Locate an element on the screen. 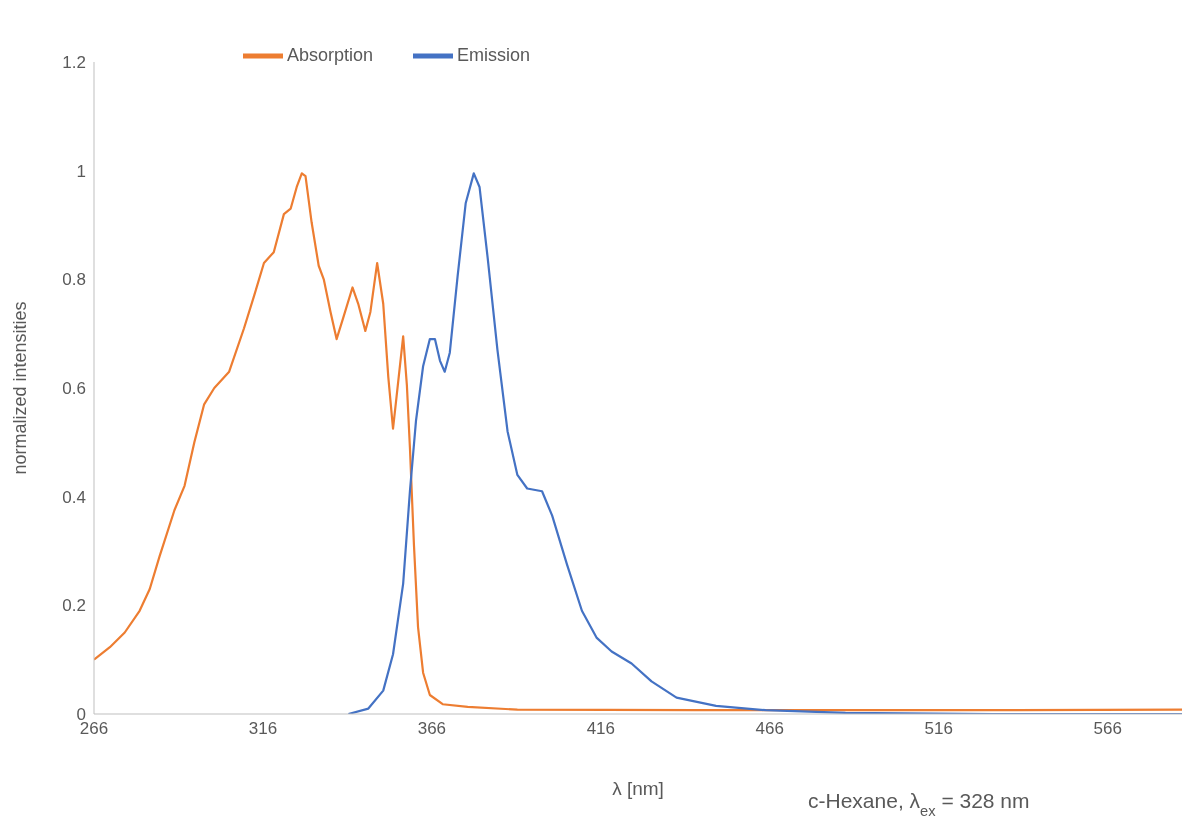 Image resolution: width=1190 pixels, height=832 pixels. y-tick-label: 1.2 is located at coordinates (74, 63).